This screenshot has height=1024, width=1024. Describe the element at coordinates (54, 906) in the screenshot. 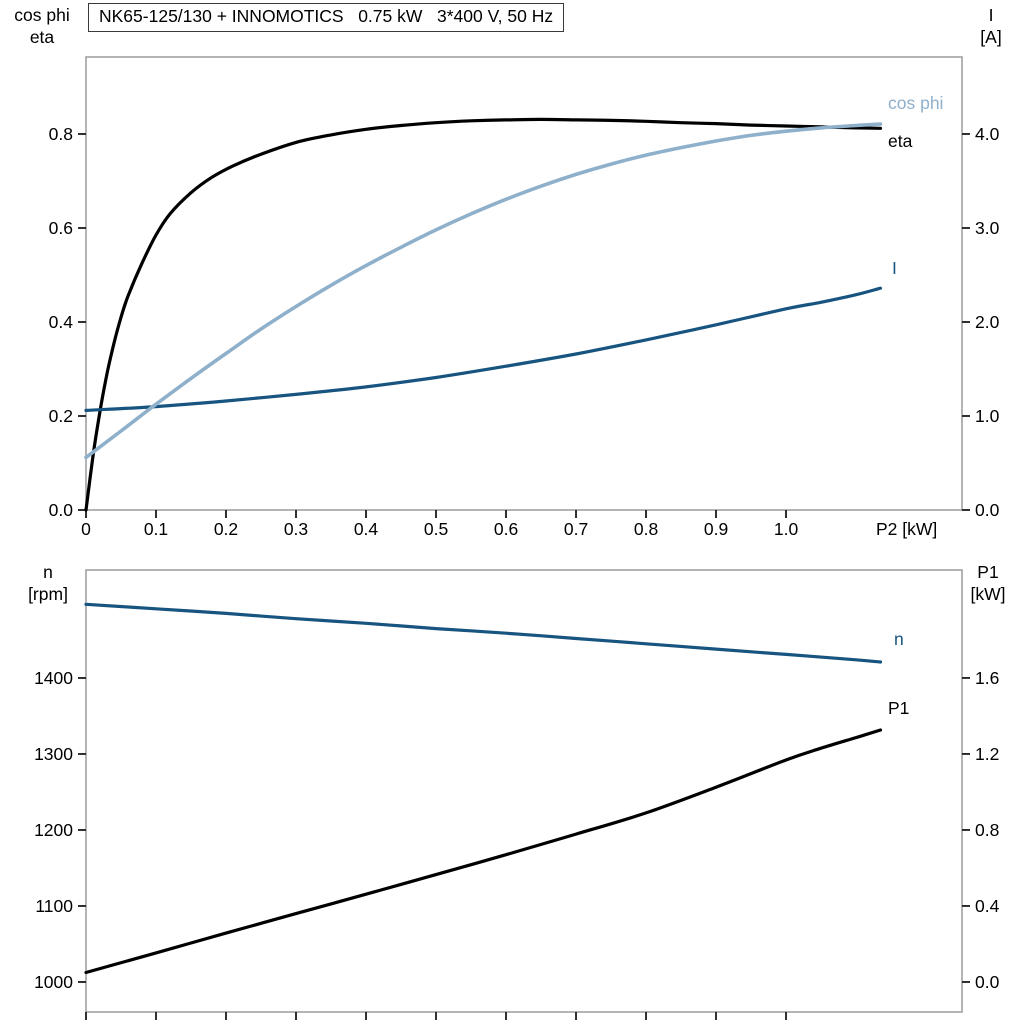

I see `left-axis-tick-label: 1100` at that location.